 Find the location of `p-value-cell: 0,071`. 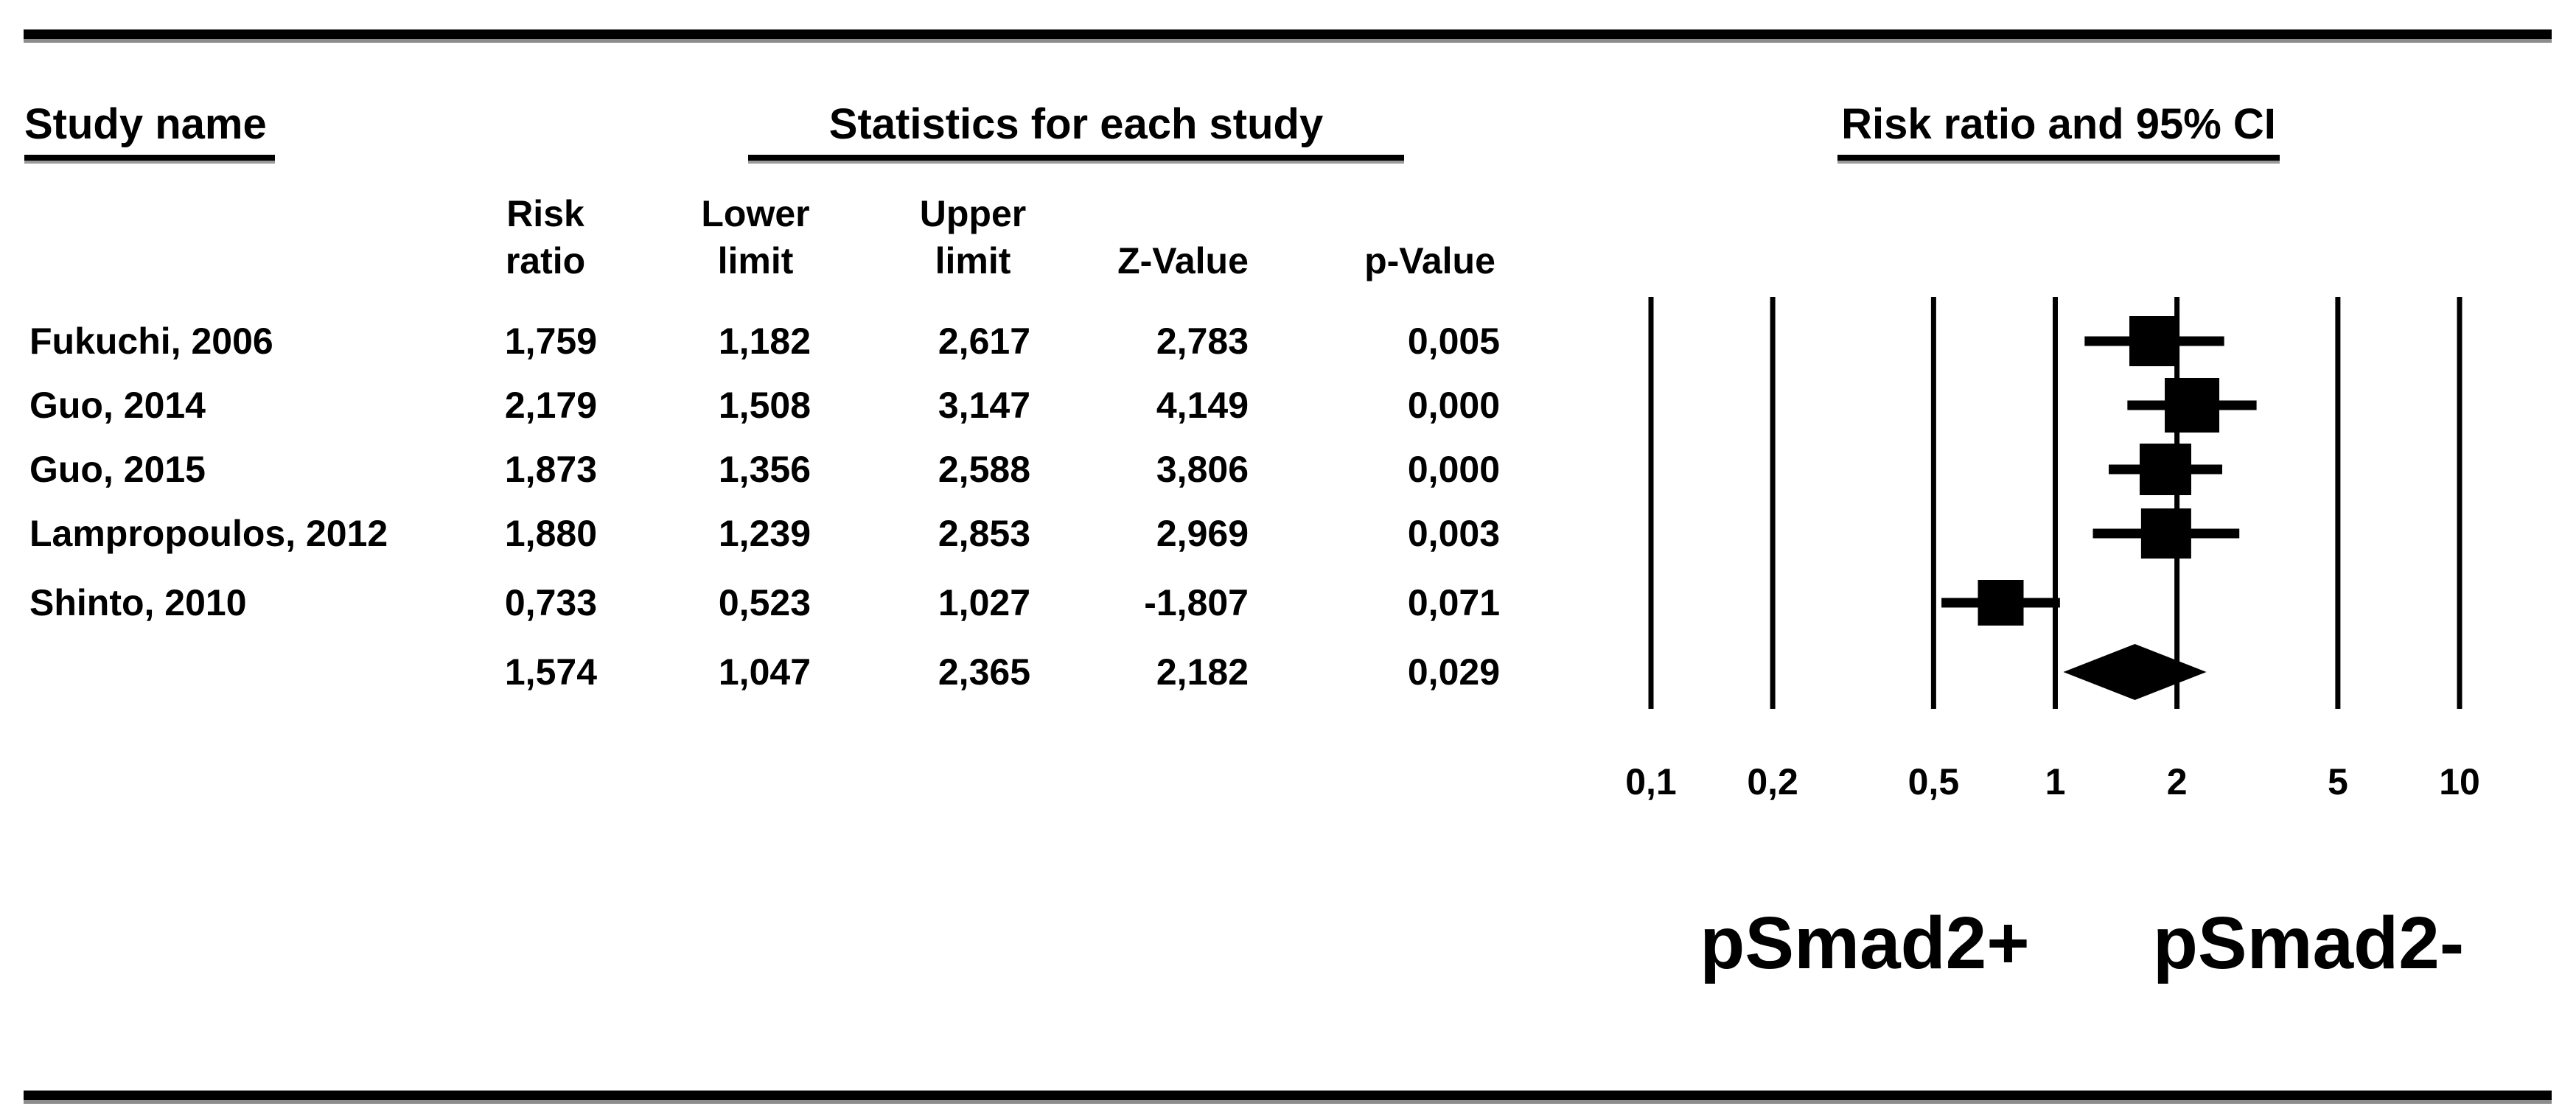

p-value-cell: 0,071 is located at coordinates (1453, 602).